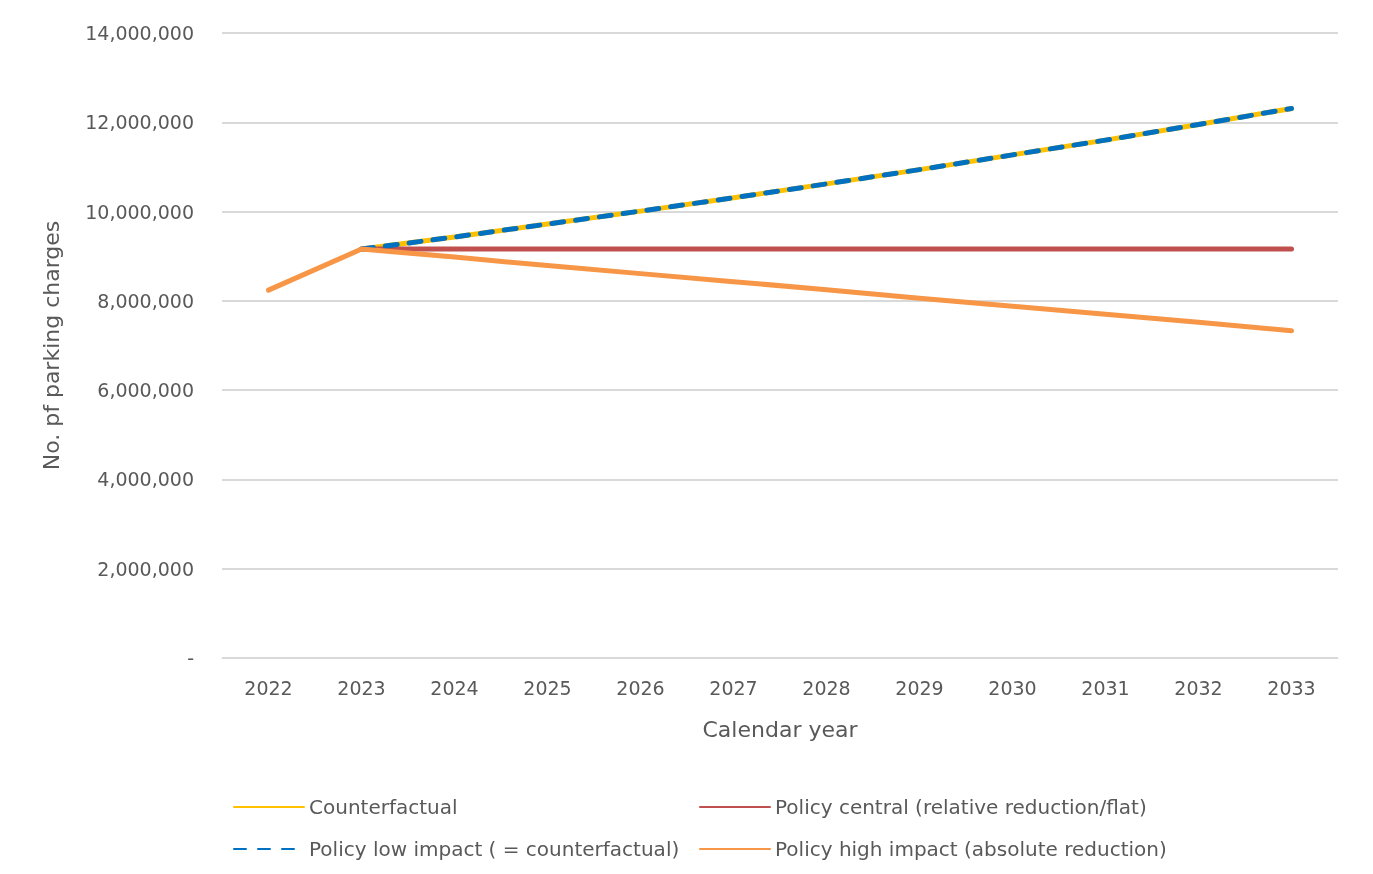  I want to click on x-tick-label: 2032, so click(1198, 687).